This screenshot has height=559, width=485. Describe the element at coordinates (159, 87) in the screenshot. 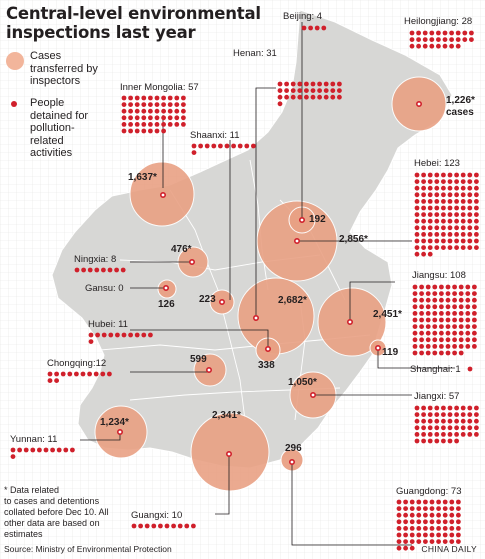

I see `label-inner-mongolia: Inner Mongolia: 57` at that location.